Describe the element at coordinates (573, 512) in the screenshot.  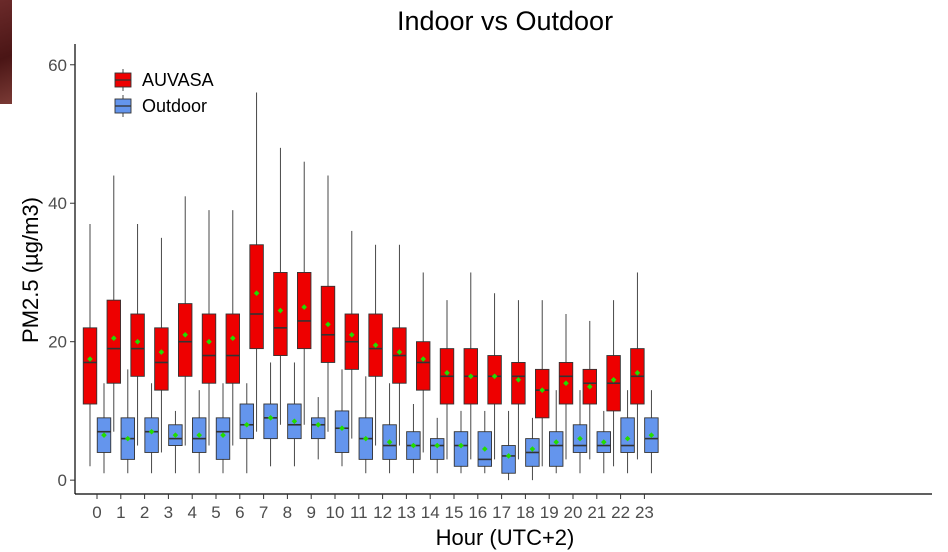
I see `x-tick-label: 20` at that location.